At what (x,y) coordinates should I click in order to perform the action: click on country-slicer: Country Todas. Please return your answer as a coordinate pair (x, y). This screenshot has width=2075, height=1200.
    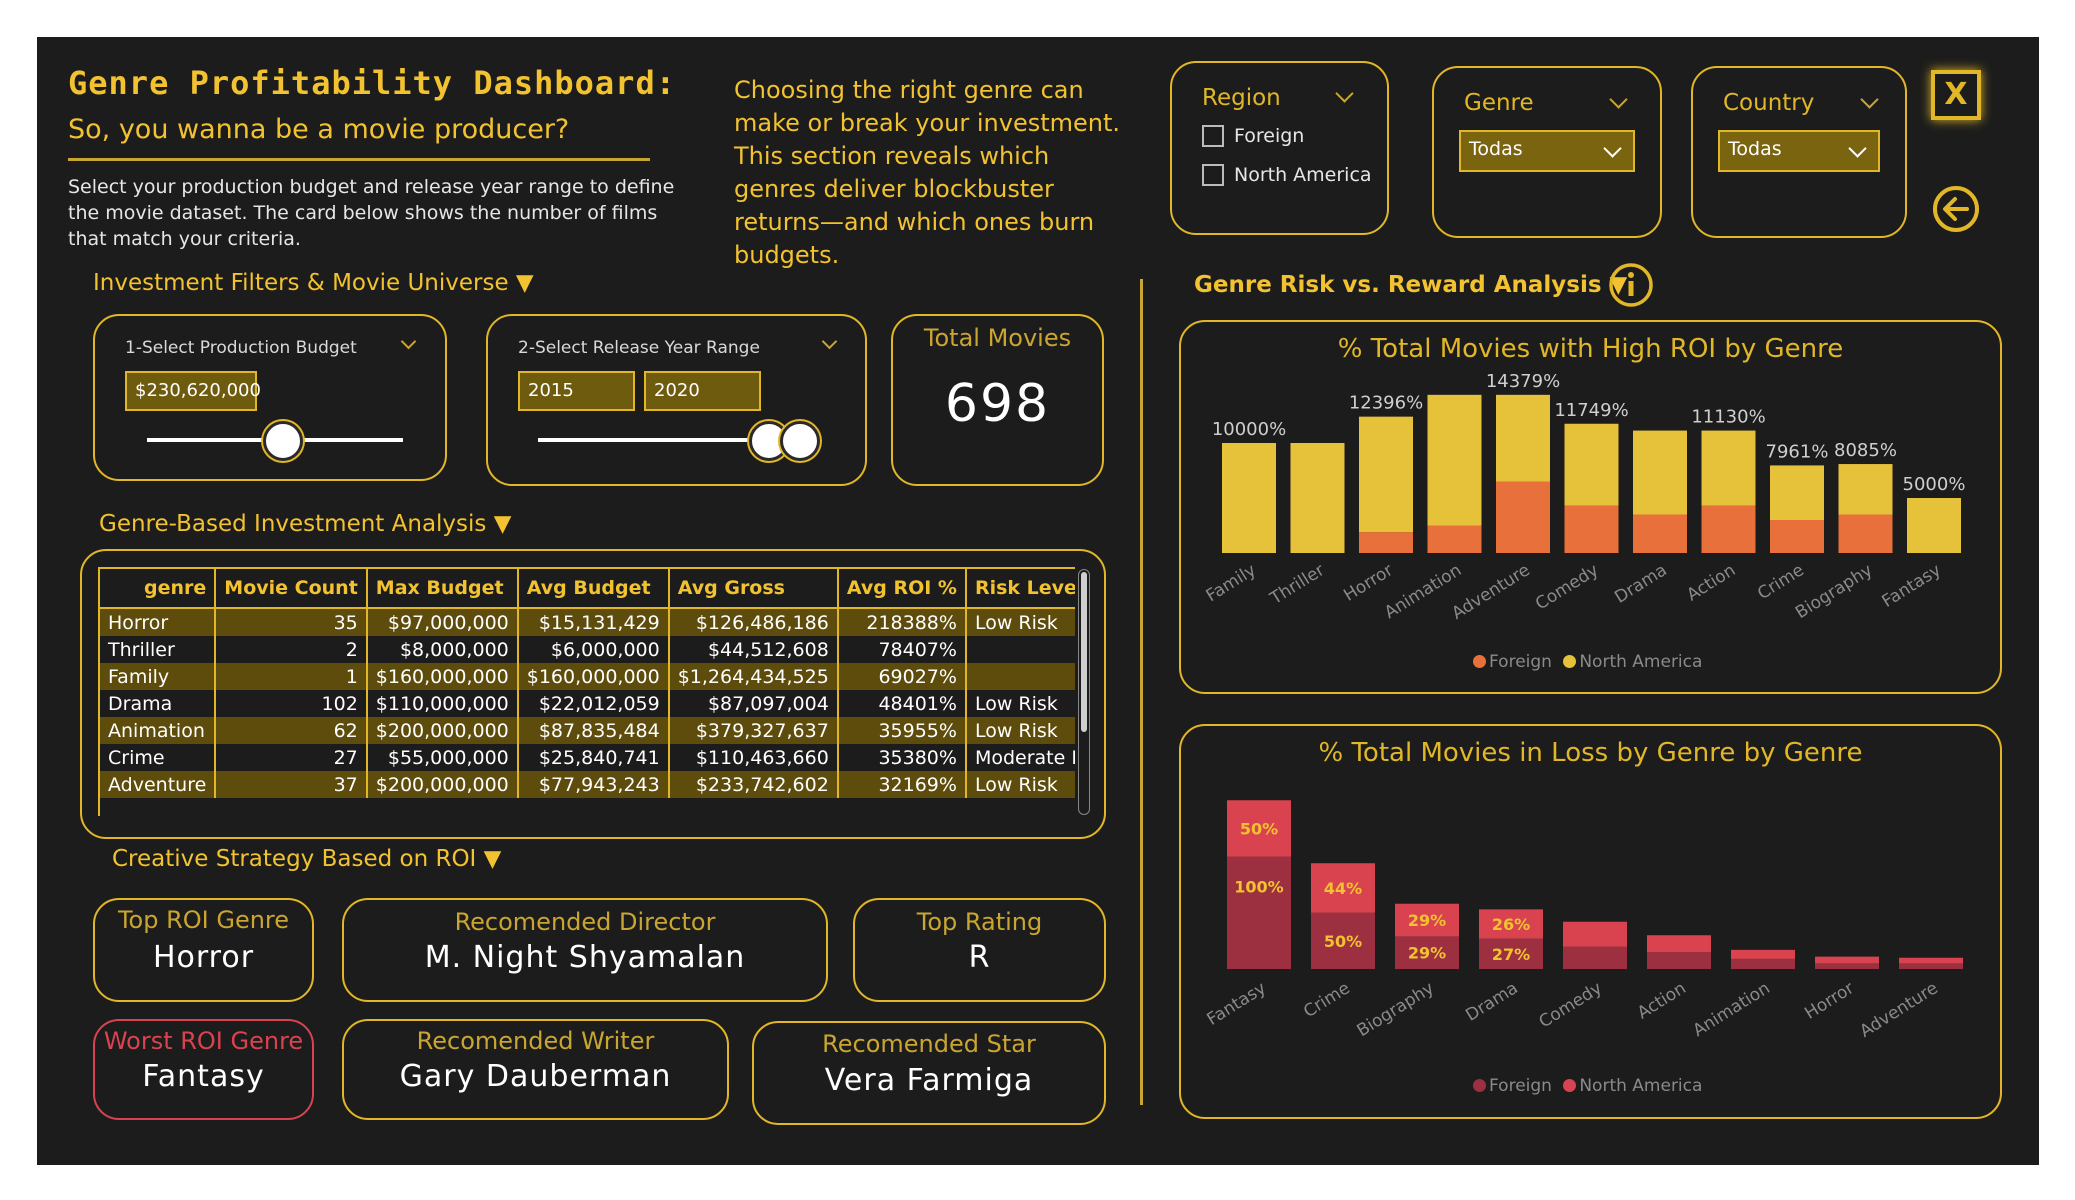
    Looking at the image, I should click on (1799, 152).